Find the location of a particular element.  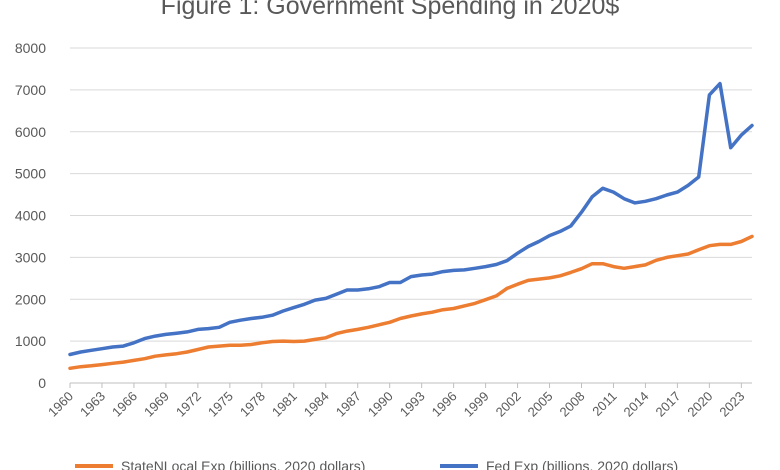

x-tick-label: 1969 is located at coordinates (156, 404).